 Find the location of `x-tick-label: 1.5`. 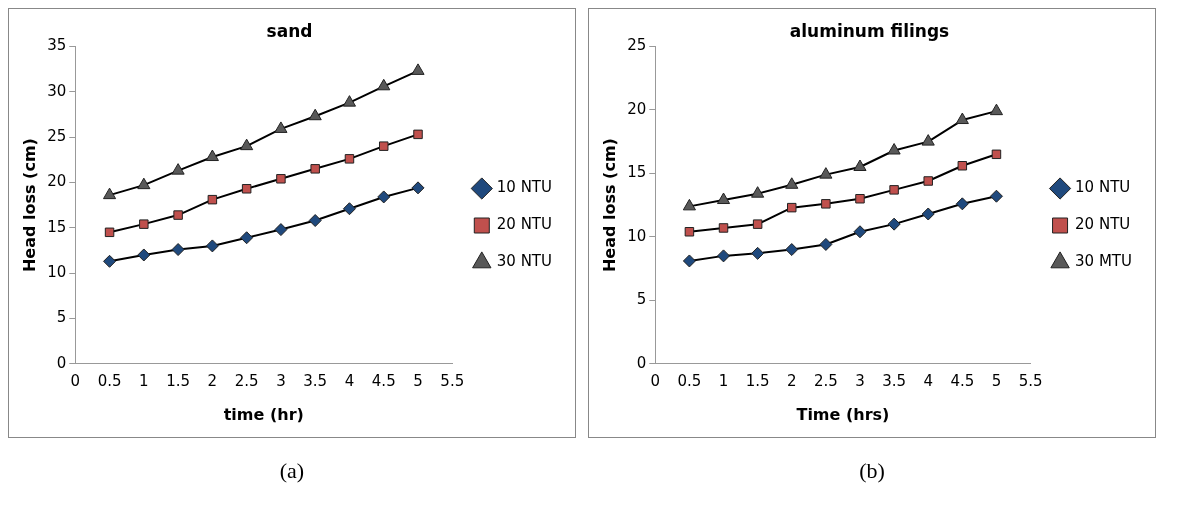

x-tick-label: 1.5 is located at coordinates (178, 380).